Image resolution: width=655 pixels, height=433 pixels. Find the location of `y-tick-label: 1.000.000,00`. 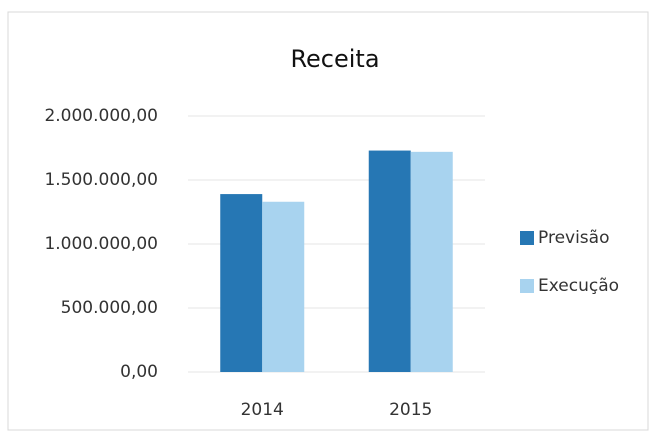

y-tick-label: 1.000.000,00 is located at coordinates (101, 244).